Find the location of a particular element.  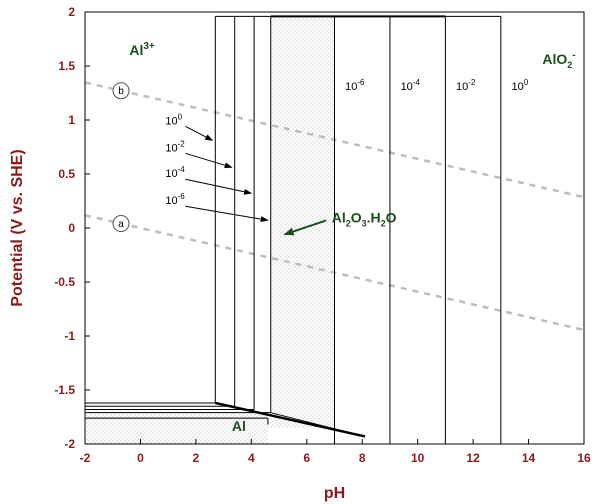

alkaline-concentration-label: 10-2 is located at coordinates (466, 85).